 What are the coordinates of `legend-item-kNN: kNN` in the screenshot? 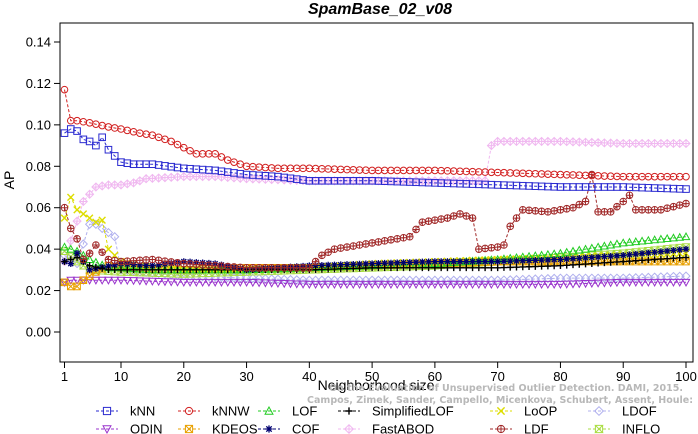 It's located at (125, 411).